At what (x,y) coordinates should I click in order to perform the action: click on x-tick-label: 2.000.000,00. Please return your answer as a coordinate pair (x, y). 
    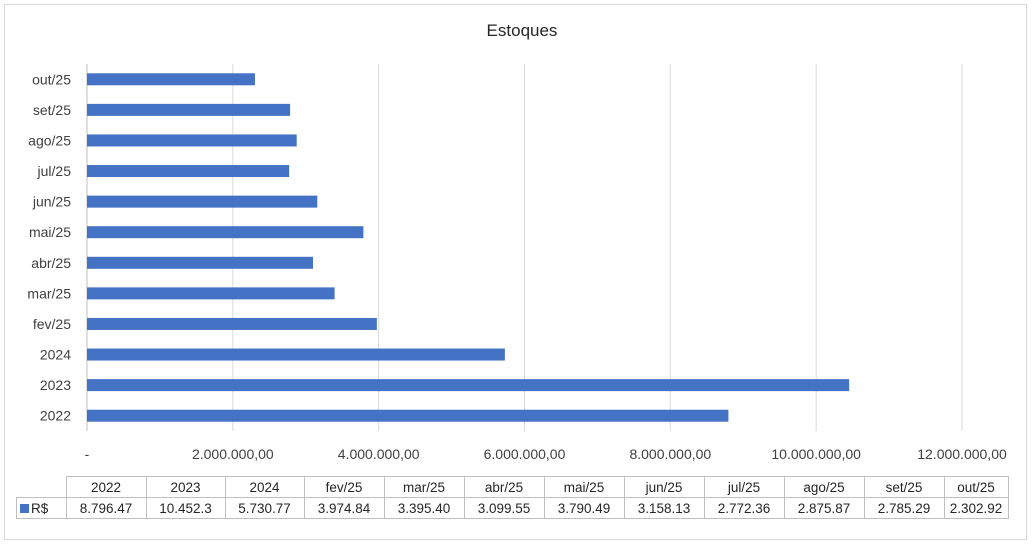
    Looking at the image, I should click on (233, 454).